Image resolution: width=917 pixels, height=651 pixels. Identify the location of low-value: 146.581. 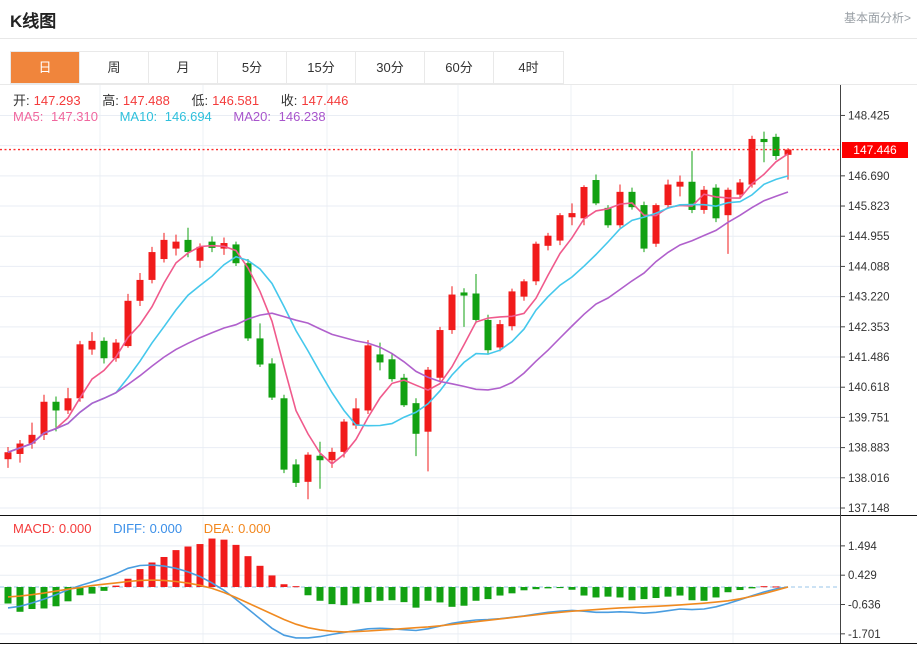
(236, 100).